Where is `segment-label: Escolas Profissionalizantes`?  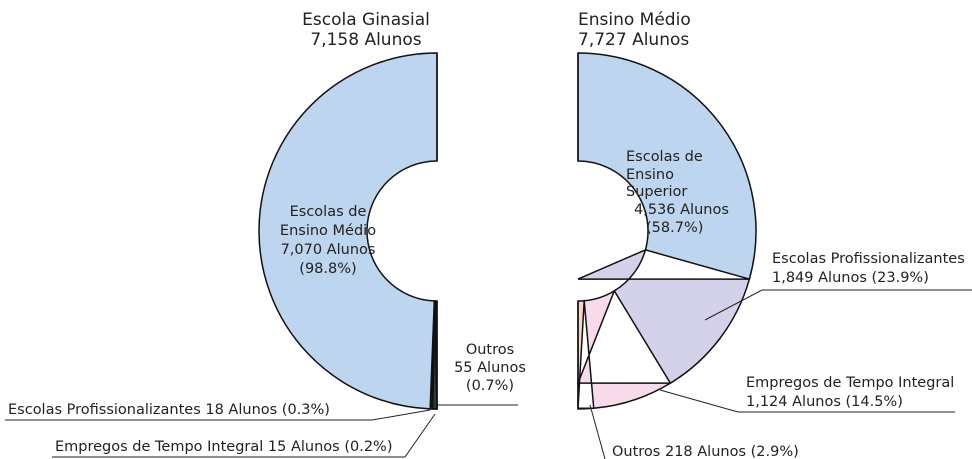 segment-label: Escolas Profissionalizantes is located at coordinates (868, 259).